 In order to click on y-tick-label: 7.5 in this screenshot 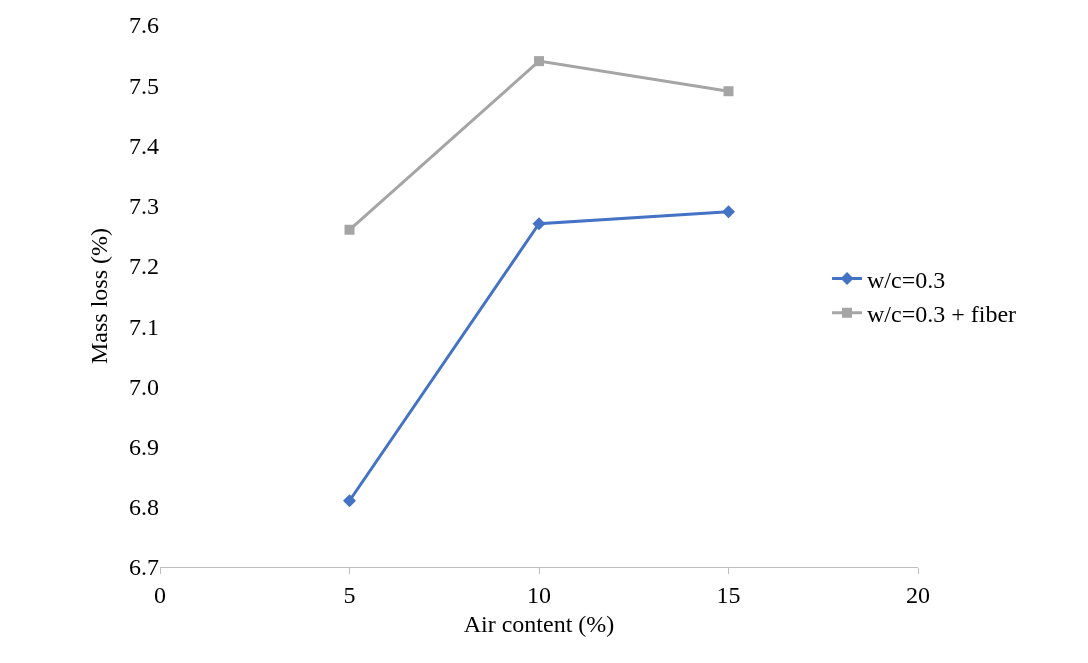, I will do `click(144, 85)`.